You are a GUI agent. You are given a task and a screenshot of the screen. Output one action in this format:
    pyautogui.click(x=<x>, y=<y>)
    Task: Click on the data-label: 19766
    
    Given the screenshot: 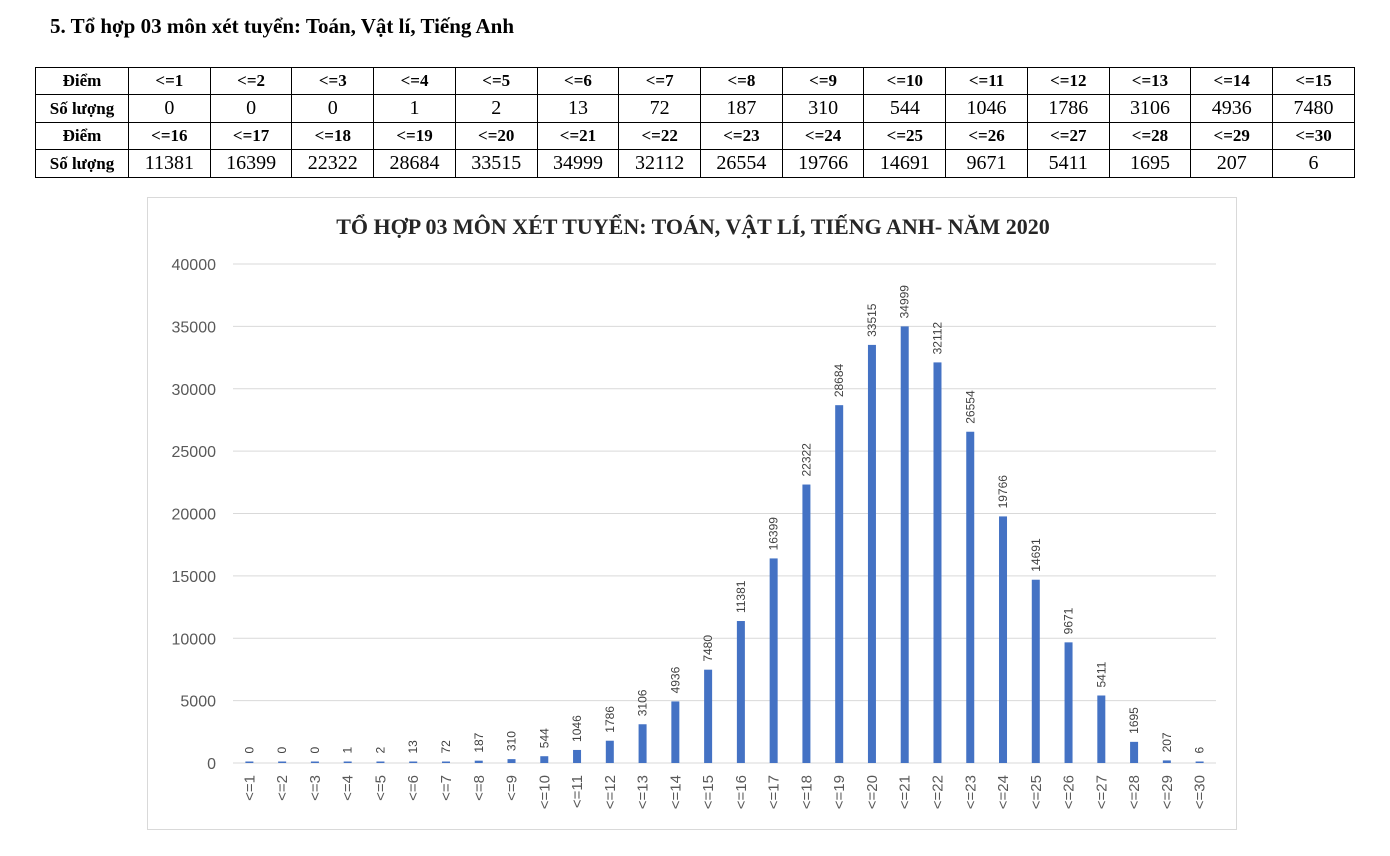 What is the action you would take?
    pyautogui.click(x=1003, y=492)
    